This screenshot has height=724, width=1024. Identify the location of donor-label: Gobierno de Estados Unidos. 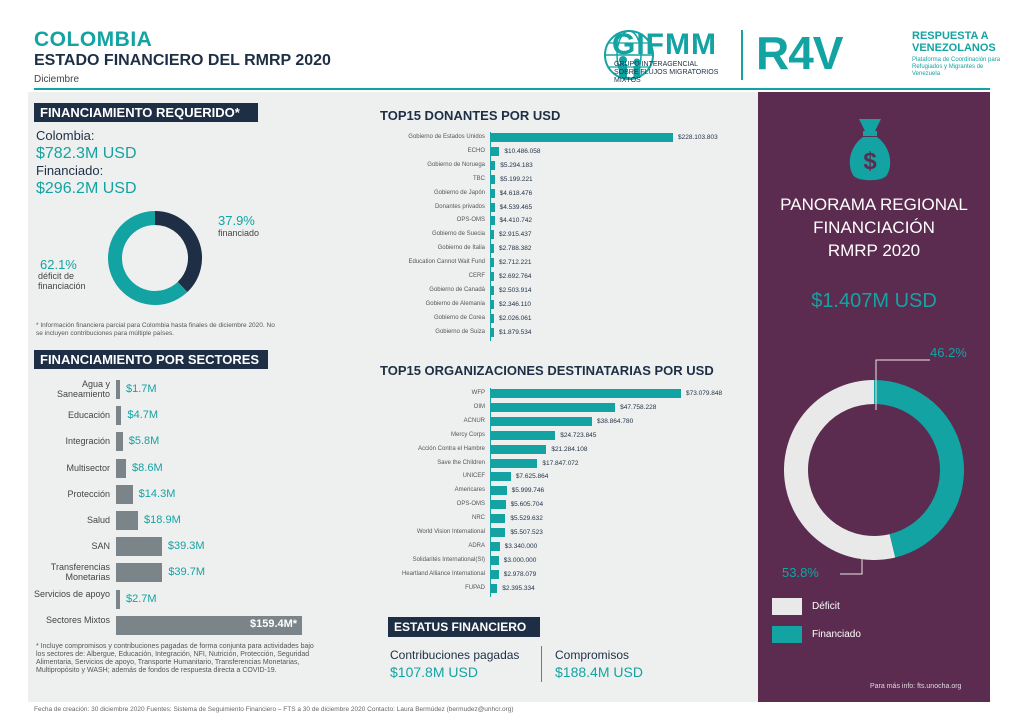
(446, 137).